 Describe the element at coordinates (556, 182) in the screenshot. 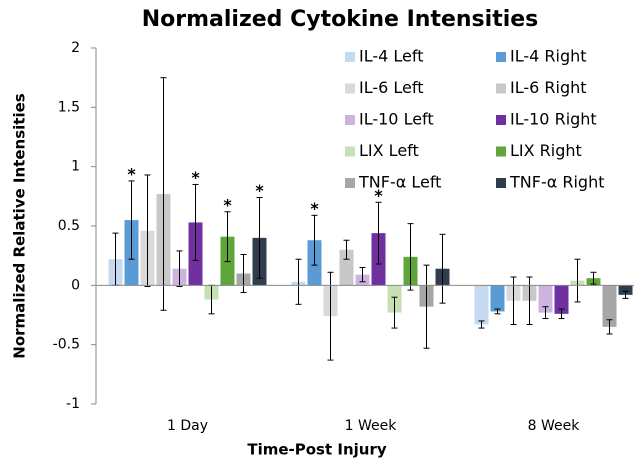

I see `legend-label: TNF-α Right` at that location.